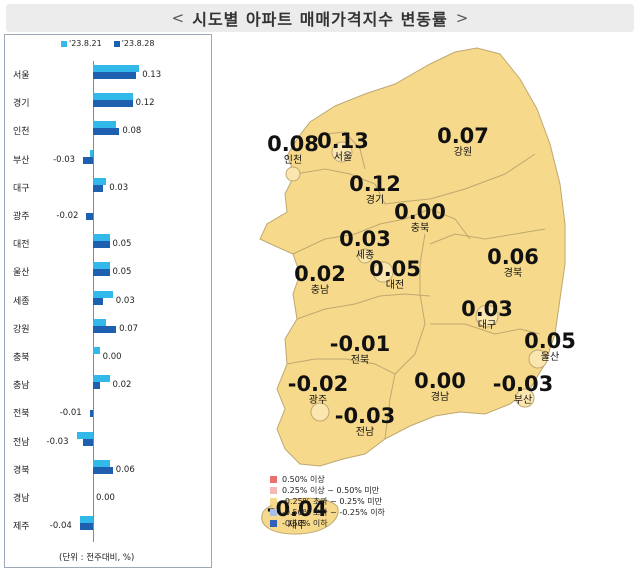 Image resolution: width=640 pixels, height=569 pixels. What do you see at coordinates (21, 76) in the screenshot?
I see `category-label: 서울` at bounding box center [21, 76].